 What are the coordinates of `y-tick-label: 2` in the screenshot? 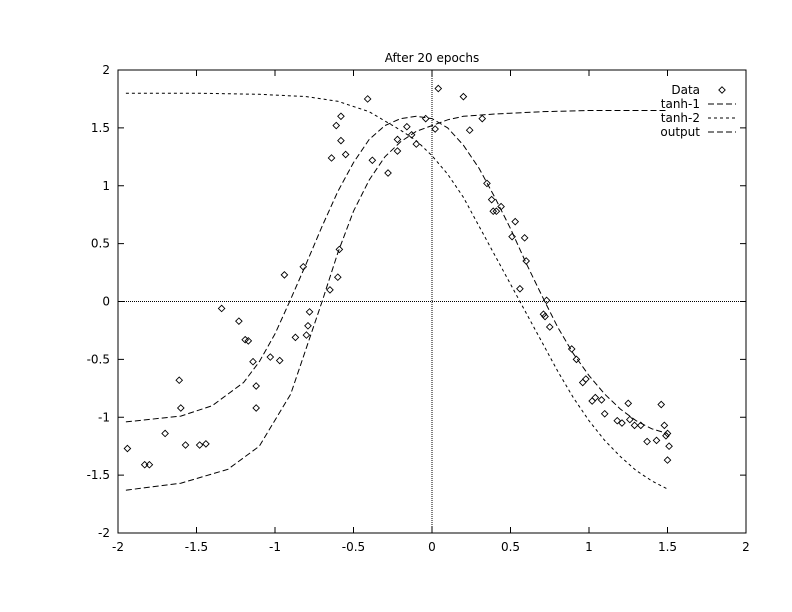 It's located at (106, 70).